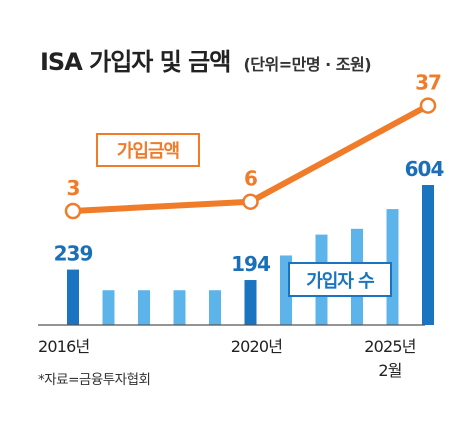 The image size is (458, 424). I want to click on series-label-box-amount, so click(148, 150).